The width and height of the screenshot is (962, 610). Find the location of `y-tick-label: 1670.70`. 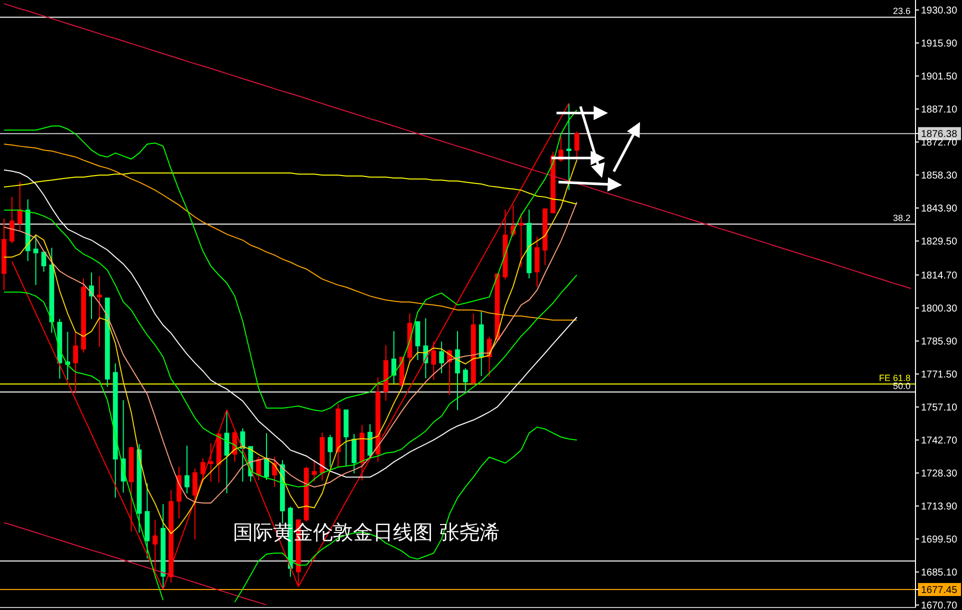

y-tick-label: 1670.70 is located at coordinates (939, 605).